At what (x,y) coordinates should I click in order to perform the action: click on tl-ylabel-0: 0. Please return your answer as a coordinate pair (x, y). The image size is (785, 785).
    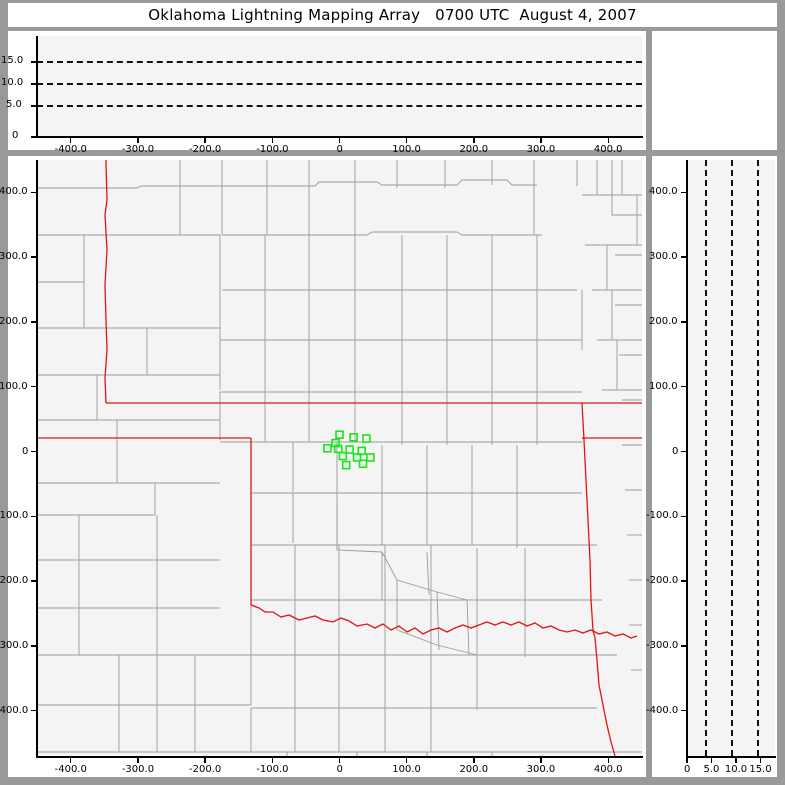
    Looking at the image, I should click on (15, 135).